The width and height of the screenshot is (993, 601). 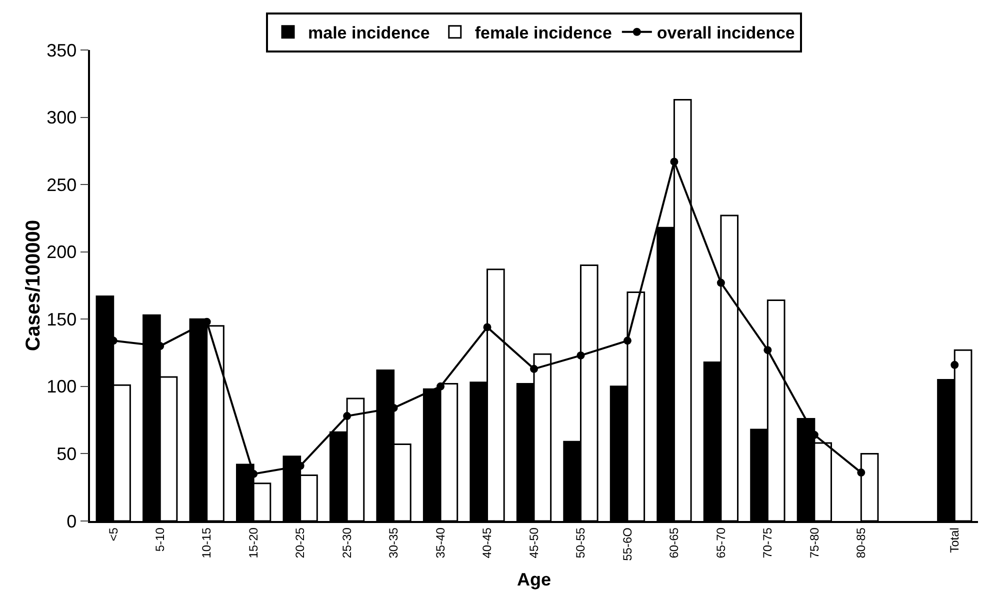 What do you see at coordinates (61, 118) in the screenshot?
I see `y-tick-label: 300` at bounding box center [61, 118].